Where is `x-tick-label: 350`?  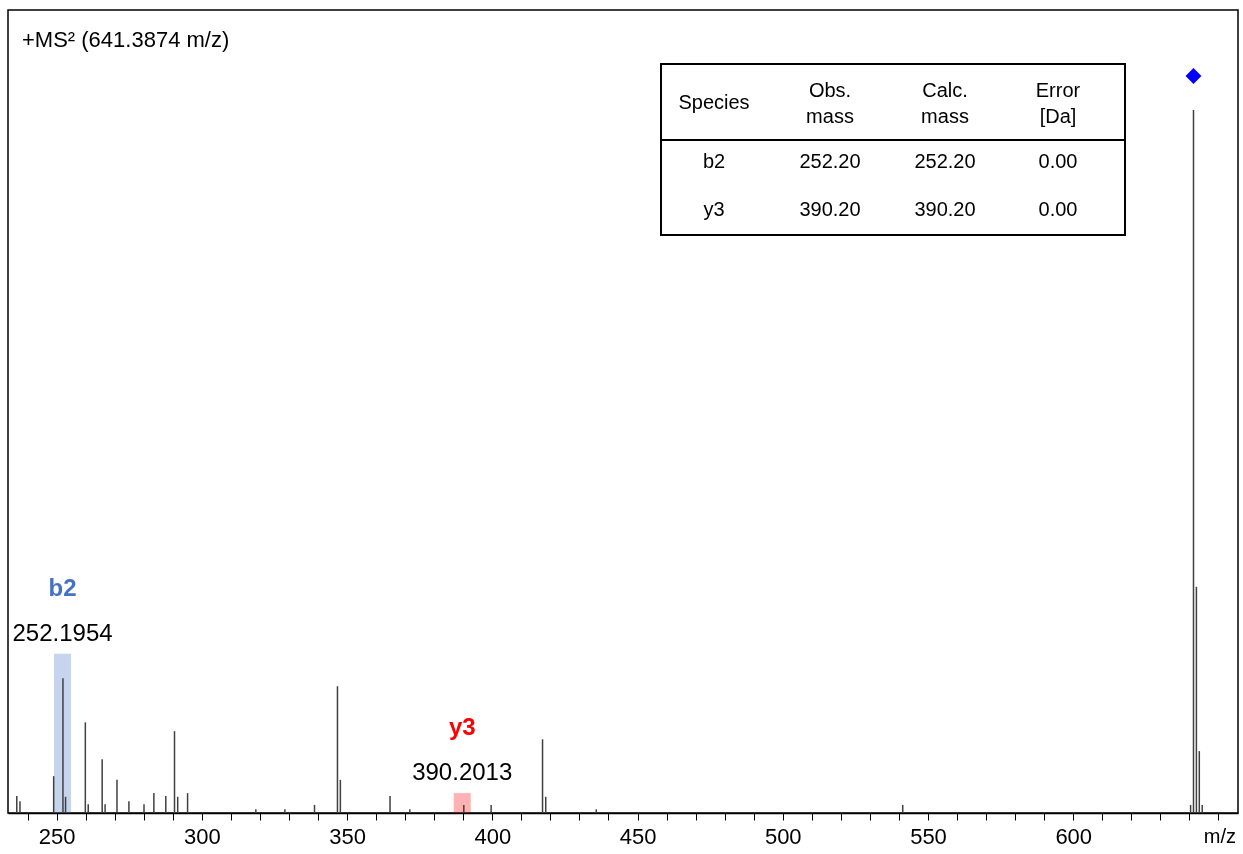 x-tick-label: 350 is located at coordinates (347, 836).